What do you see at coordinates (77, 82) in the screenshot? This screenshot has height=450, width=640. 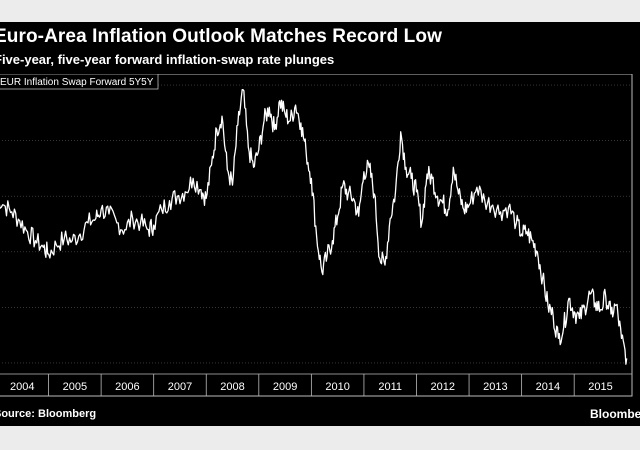 I see `legend-label: EUR Inflation Swap Forward 5Y5Y` at bounding box center [77, 82].